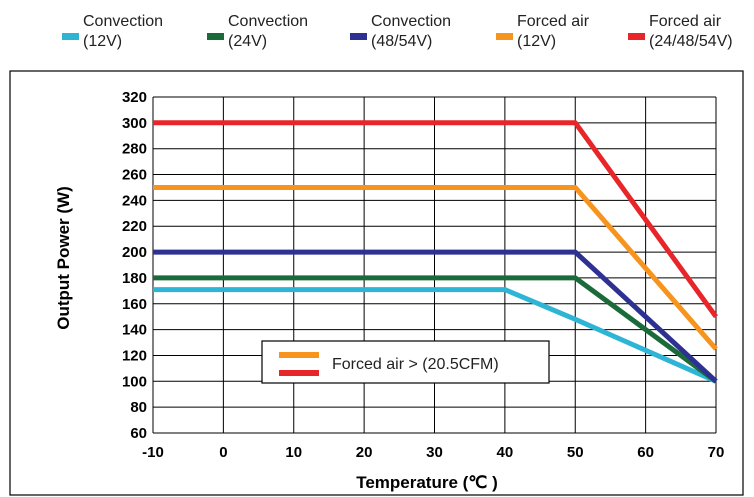 The width and height of the screenshot is (754, 497). Describe the element at coordinates (134, 381) in the screenshot. I see `y-tick-label: 100` at that location.